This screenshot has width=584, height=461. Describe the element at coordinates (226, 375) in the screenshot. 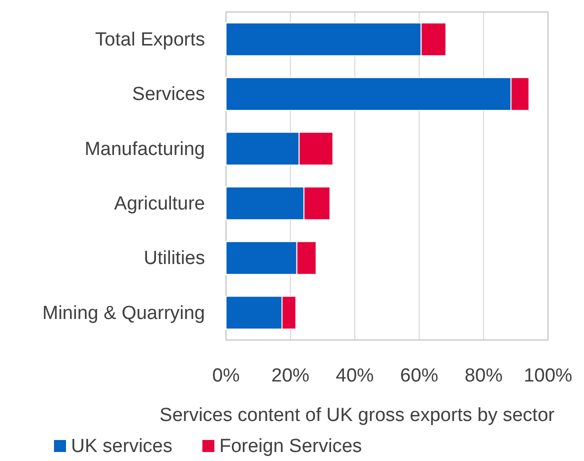

I see `x-tick-label: 0%` at that location.